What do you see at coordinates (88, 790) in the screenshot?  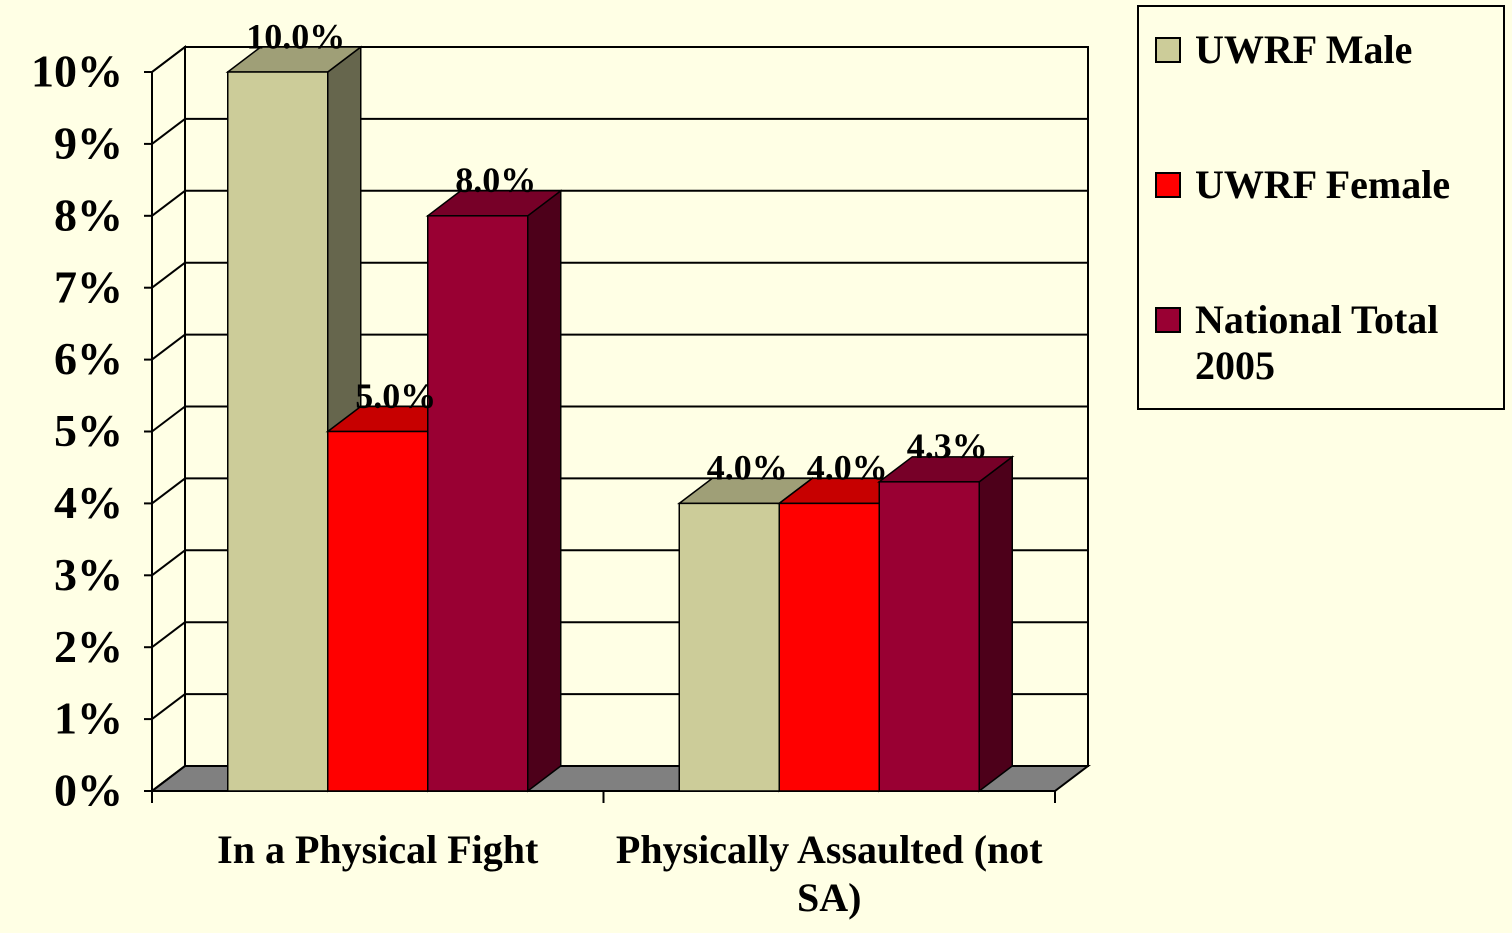 I see `y-tick-label: 0%` at bounding box center [88, 790].